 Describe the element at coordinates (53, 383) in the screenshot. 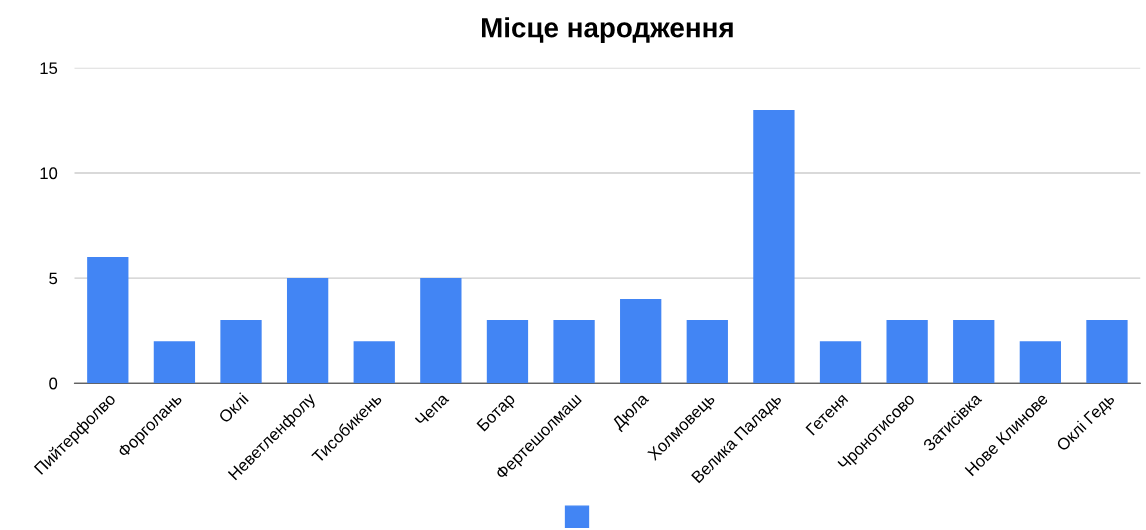

I see `y-tick-label: 0` at that location.